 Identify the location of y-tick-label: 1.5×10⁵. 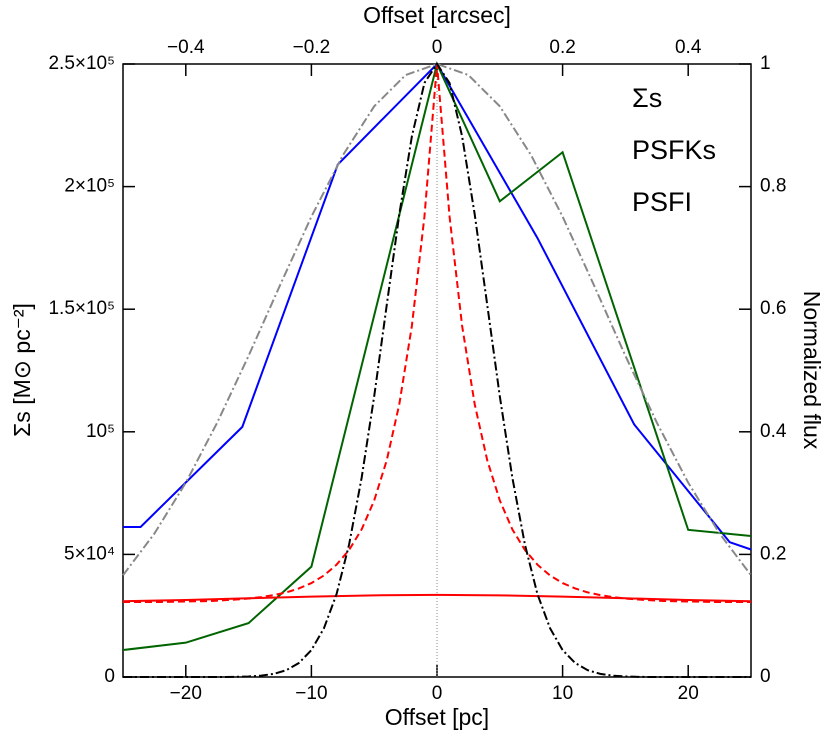
(81, 308).